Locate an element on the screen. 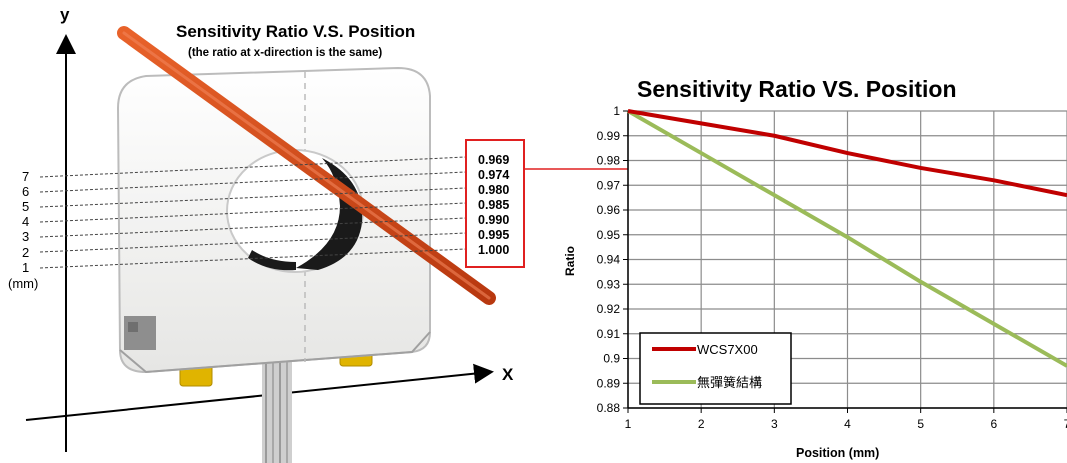  y-tick-label: 0.88 is located at coordinates (609, 408).